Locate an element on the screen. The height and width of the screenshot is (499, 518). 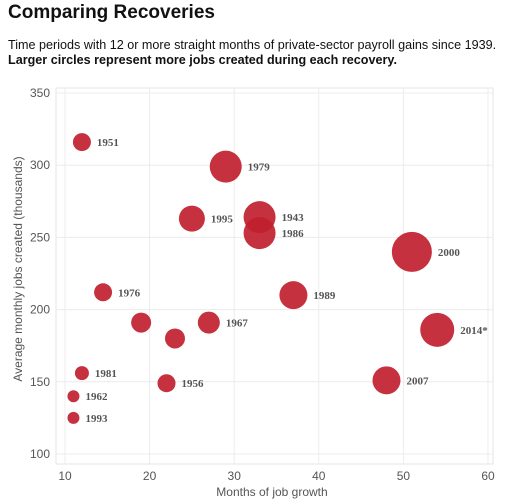
x-tick-label: 30 is located at coordinates (235, 476).